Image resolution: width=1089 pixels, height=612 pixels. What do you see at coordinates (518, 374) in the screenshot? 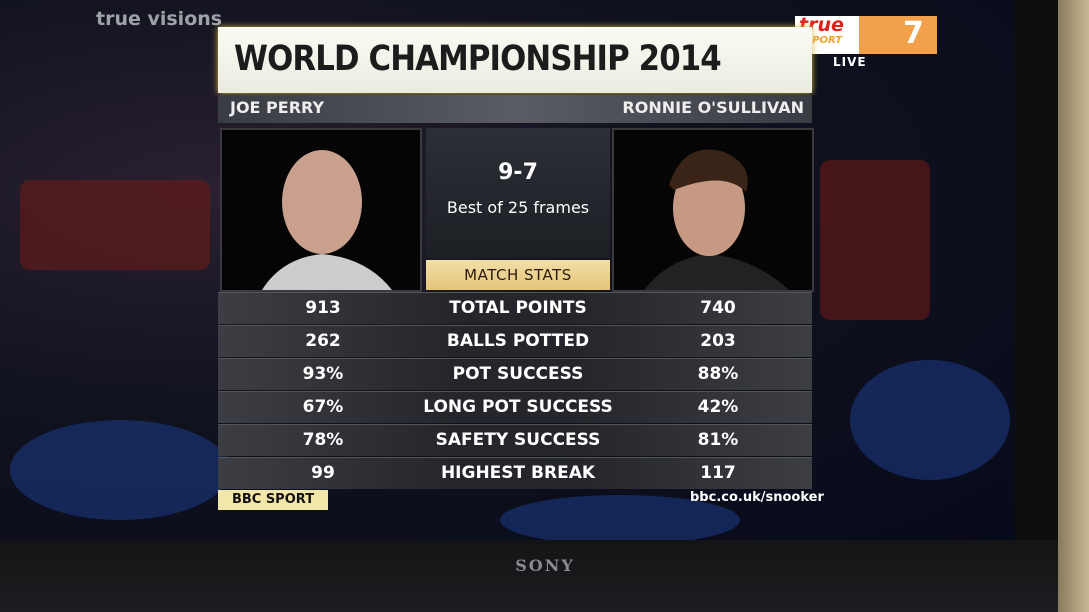
I see `stat-label: POT SUCCESS` at bounding box center [518, 374].